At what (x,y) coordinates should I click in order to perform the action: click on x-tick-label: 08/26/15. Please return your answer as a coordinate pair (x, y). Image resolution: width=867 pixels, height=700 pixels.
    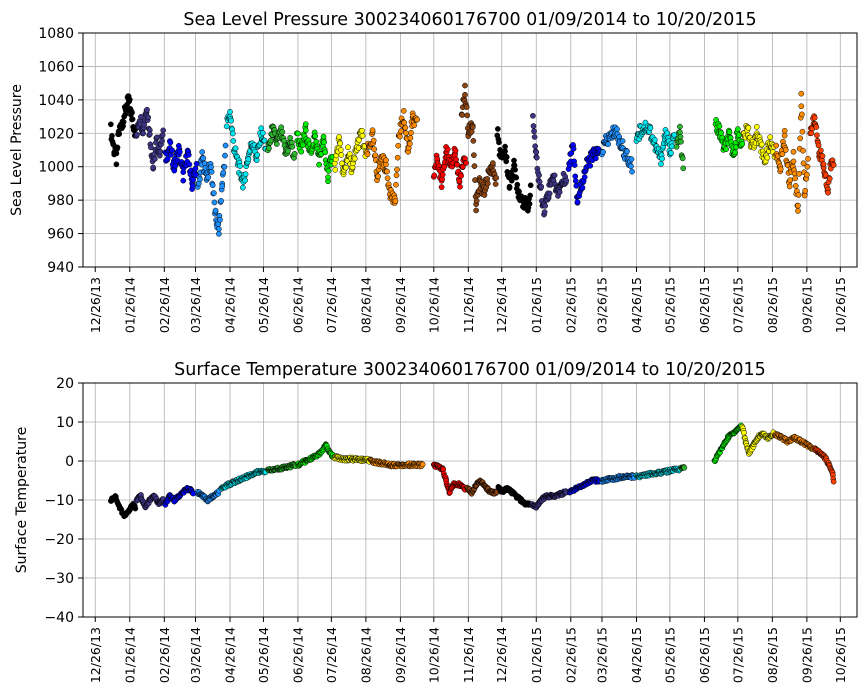
    Looking at the image, I should click on (772, 305).